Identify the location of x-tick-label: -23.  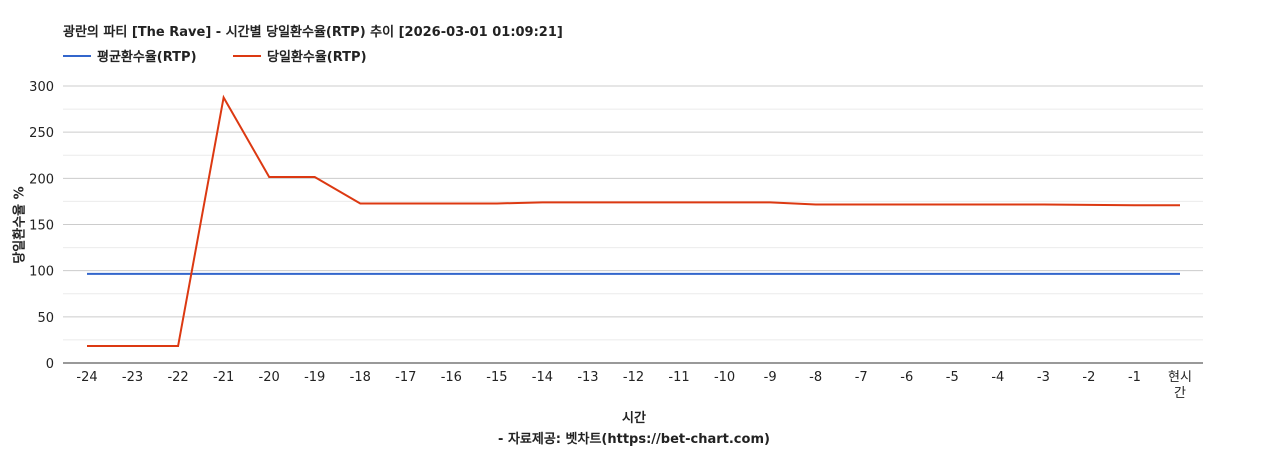
(132, 377).